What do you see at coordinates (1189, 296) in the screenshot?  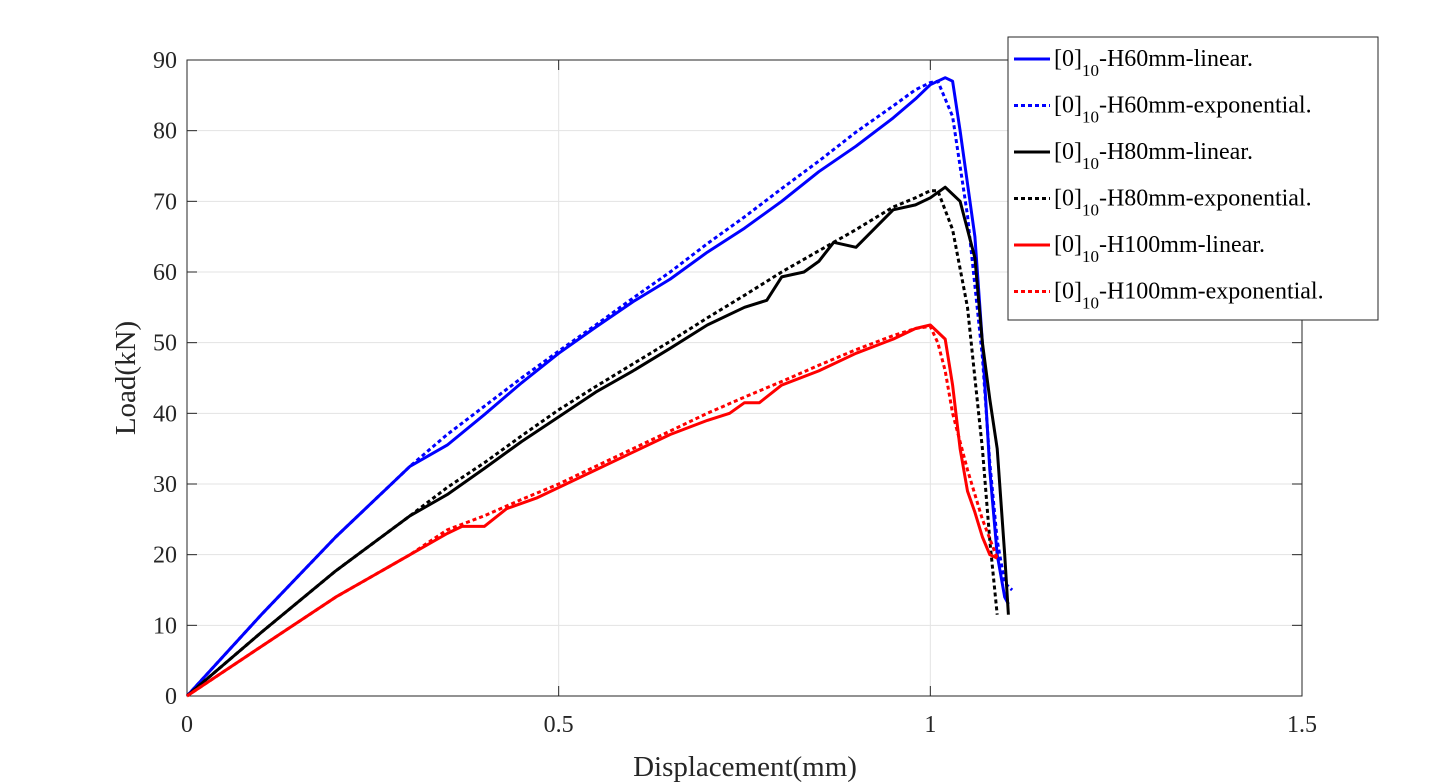 I see `legend-entry-6: [0]10-H100mm-exponential.` at bounding box center [1189, 296].